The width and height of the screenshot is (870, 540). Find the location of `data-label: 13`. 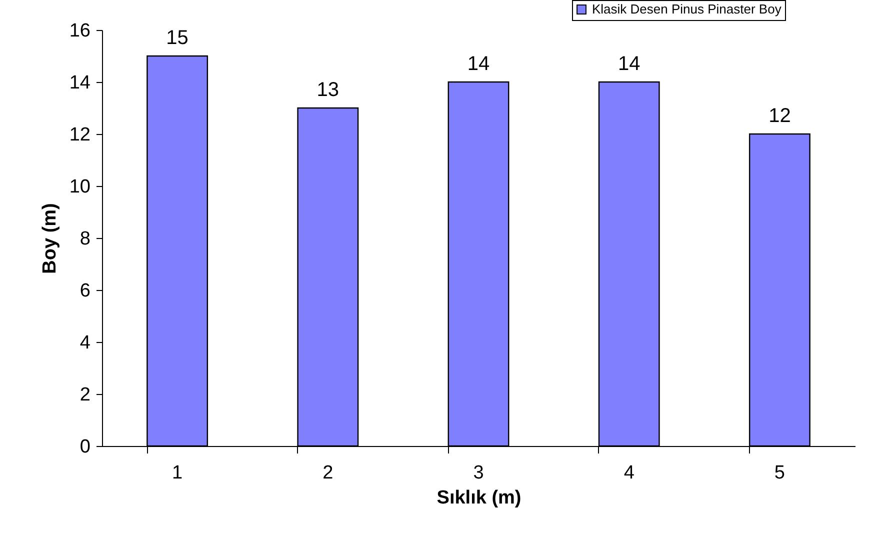

data-label: 13 is located at coordinates (328, 90).